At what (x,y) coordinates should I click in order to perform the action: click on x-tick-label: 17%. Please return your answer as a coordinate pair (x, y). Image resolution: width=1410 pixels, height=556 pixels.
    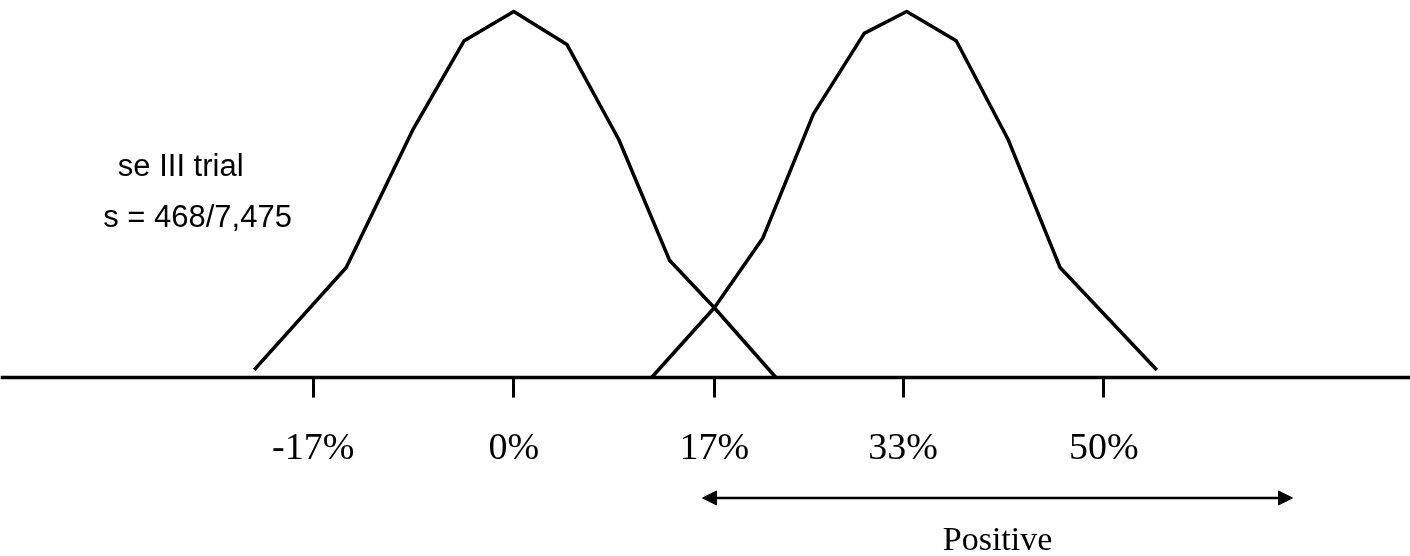
    Looking at the image, I should click on (714, 446).